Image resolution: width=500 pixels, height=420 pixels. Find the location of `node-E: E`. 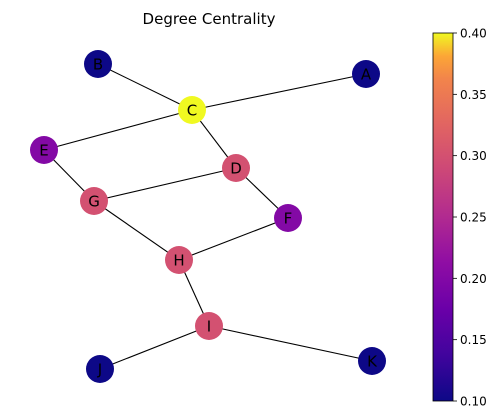

node-E: E is located at coordinates (44, 150).